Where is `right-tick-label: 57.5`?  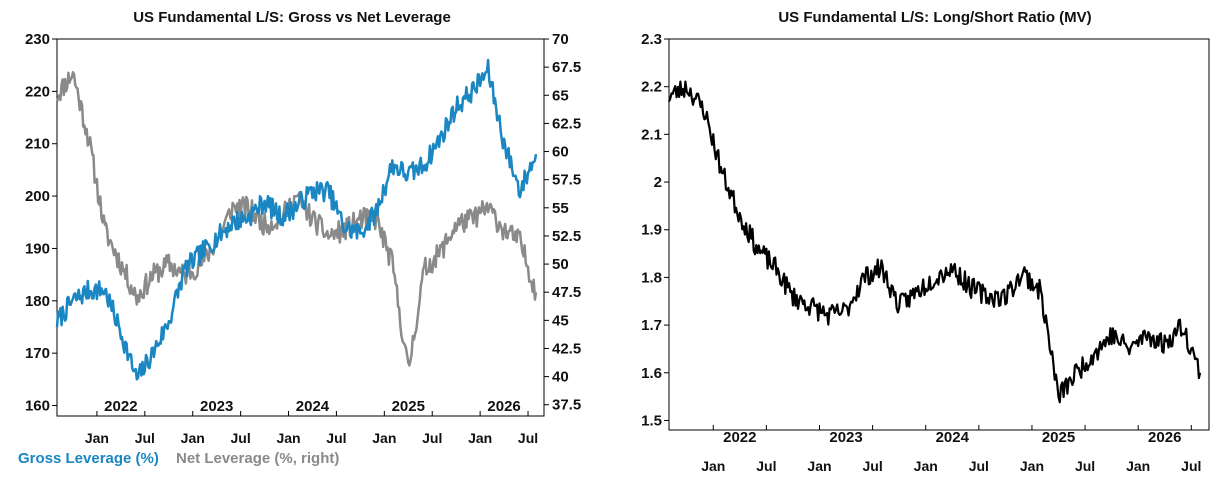 right-tick-label: 57.5 is located at coordinates (566, 180).